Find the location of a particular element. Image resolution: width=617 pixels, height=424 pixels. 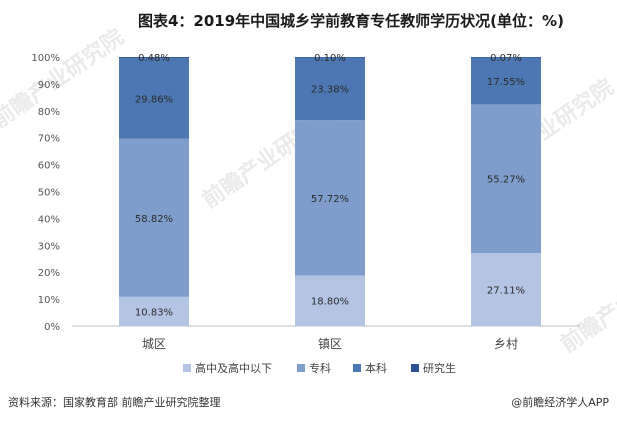

legend-label: 本科 is located at coordinates (376, 368).